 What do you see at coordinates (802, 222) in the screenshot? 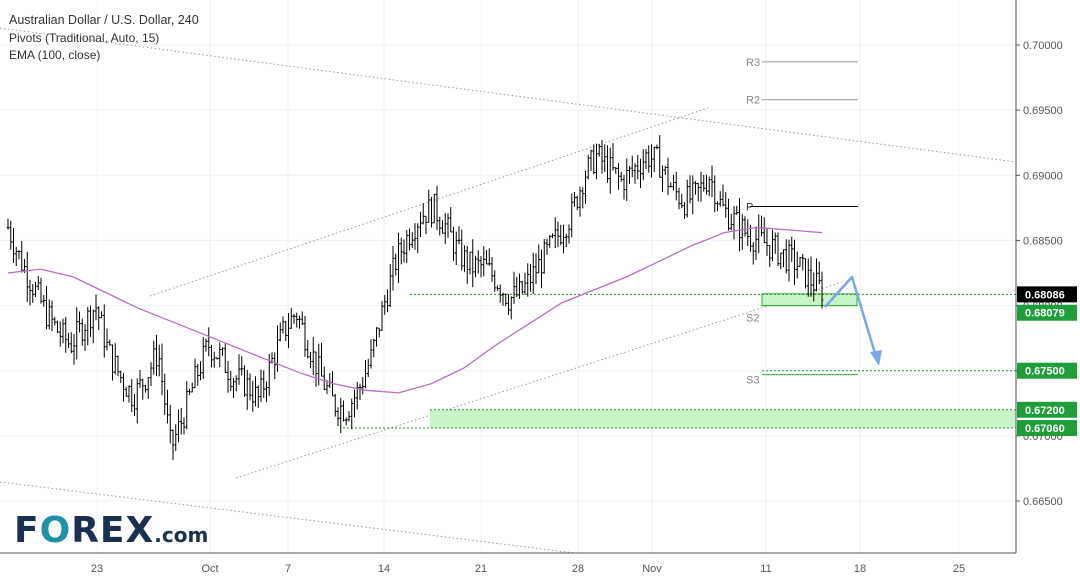
I see `pivot-levels: R3 R2 P S2 S3` at bounding box center [802, 222].